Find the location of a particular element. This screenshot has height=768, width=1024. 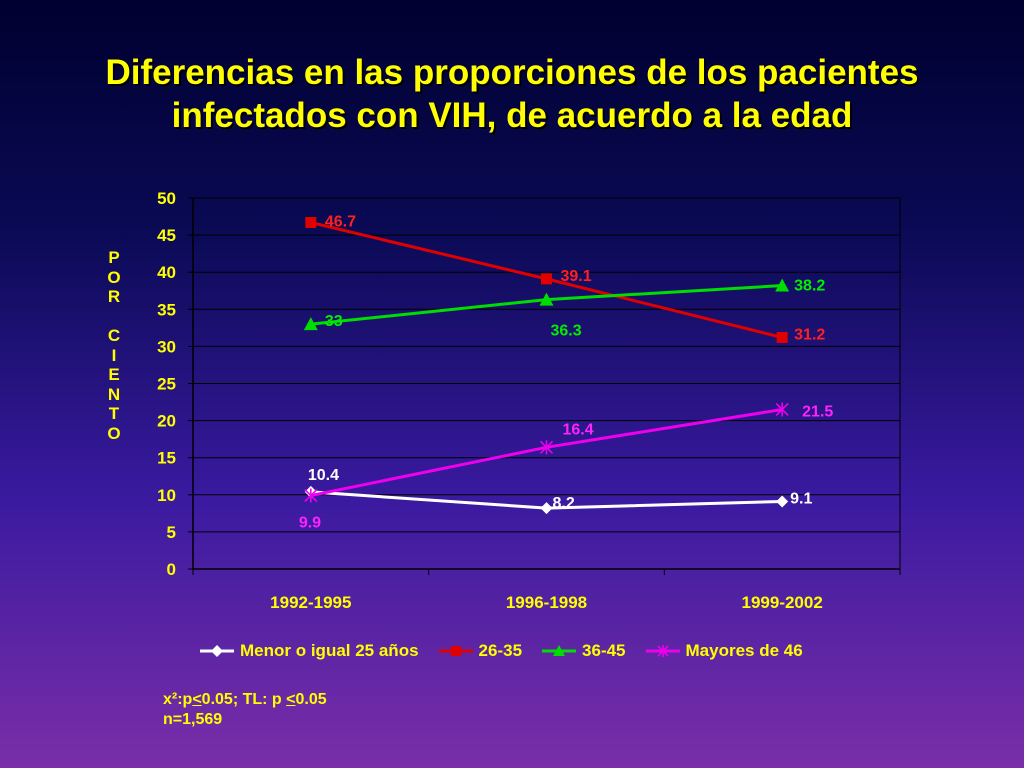

y-tick-label: 20 is located at coordinates (166, 421).